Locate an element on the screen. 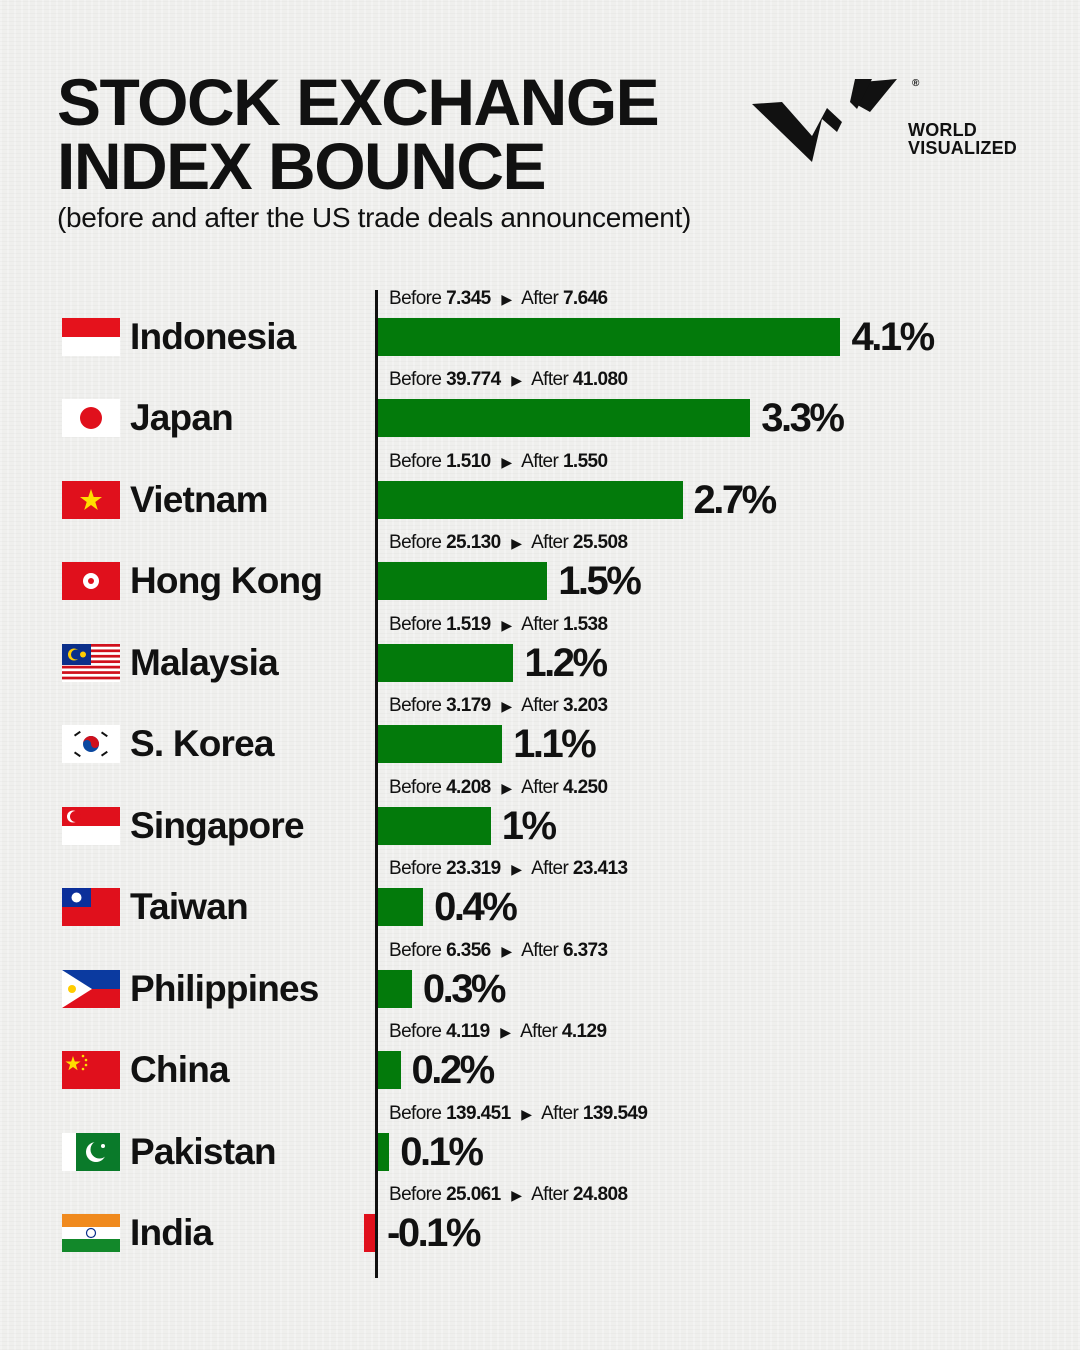  japan-flag-icon is located at coordinates (91, 418).